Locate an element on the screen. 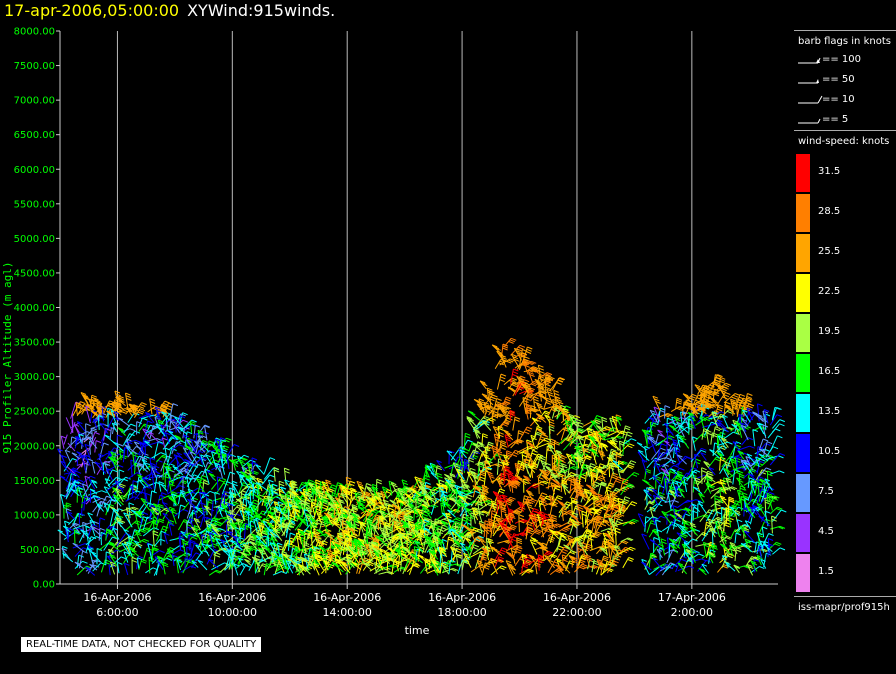 This screenshot has width=896, height=674. y-tick-label: 500.00 is located at coordinates (37, 550).